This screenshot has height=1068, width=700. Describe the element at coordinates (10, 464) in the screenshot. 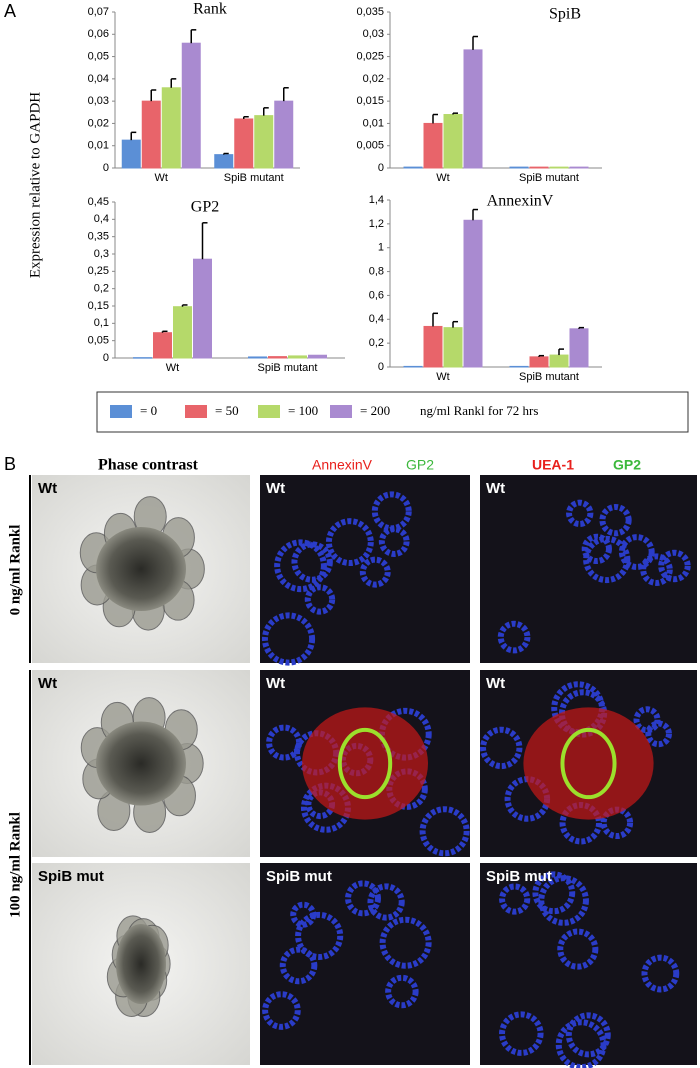

I see `panel-label: B` at that location.